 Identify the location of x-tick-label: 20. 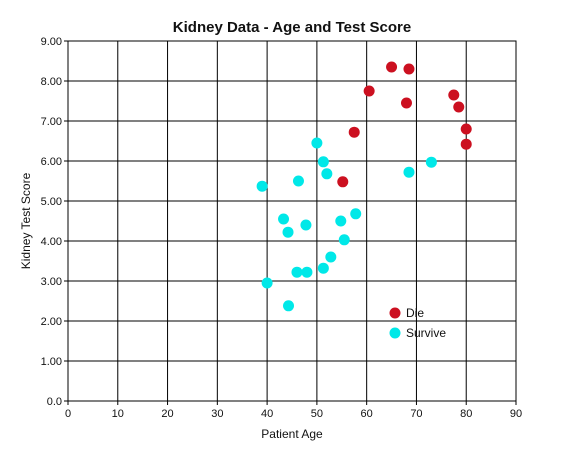
(167, 414).